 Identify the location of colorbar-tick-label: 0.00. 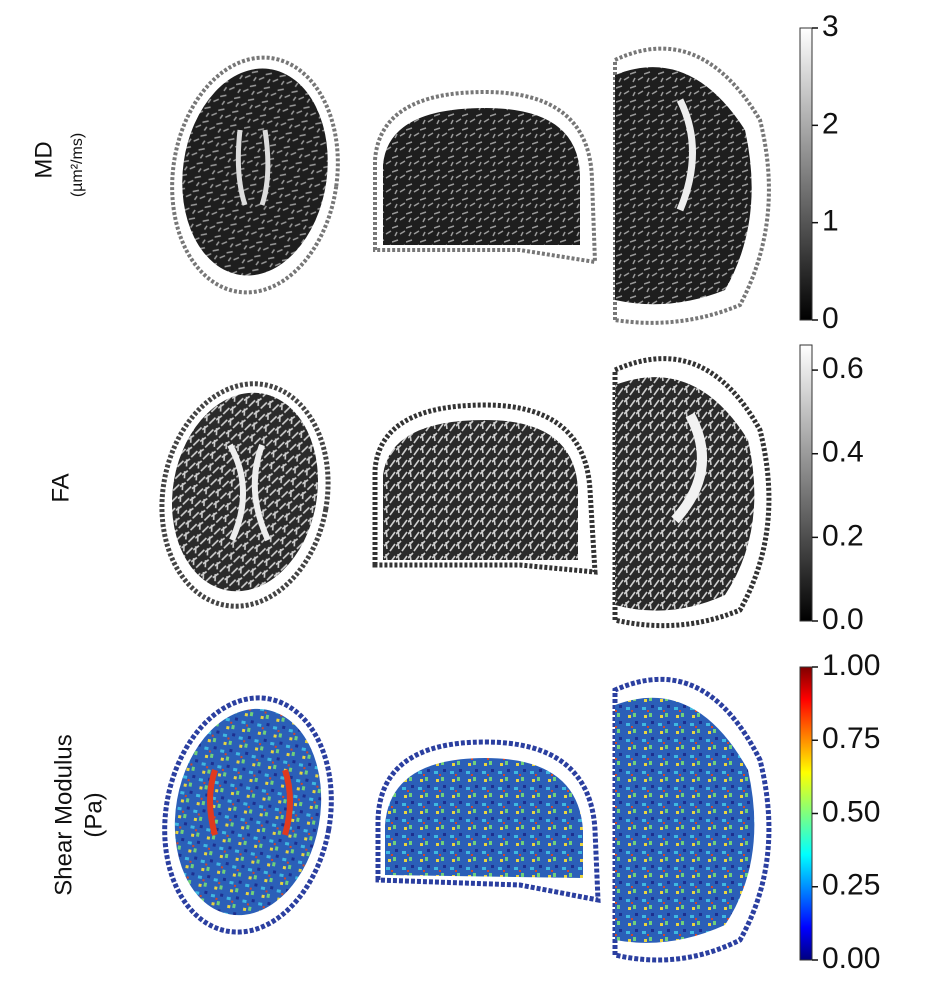
(851, 958).